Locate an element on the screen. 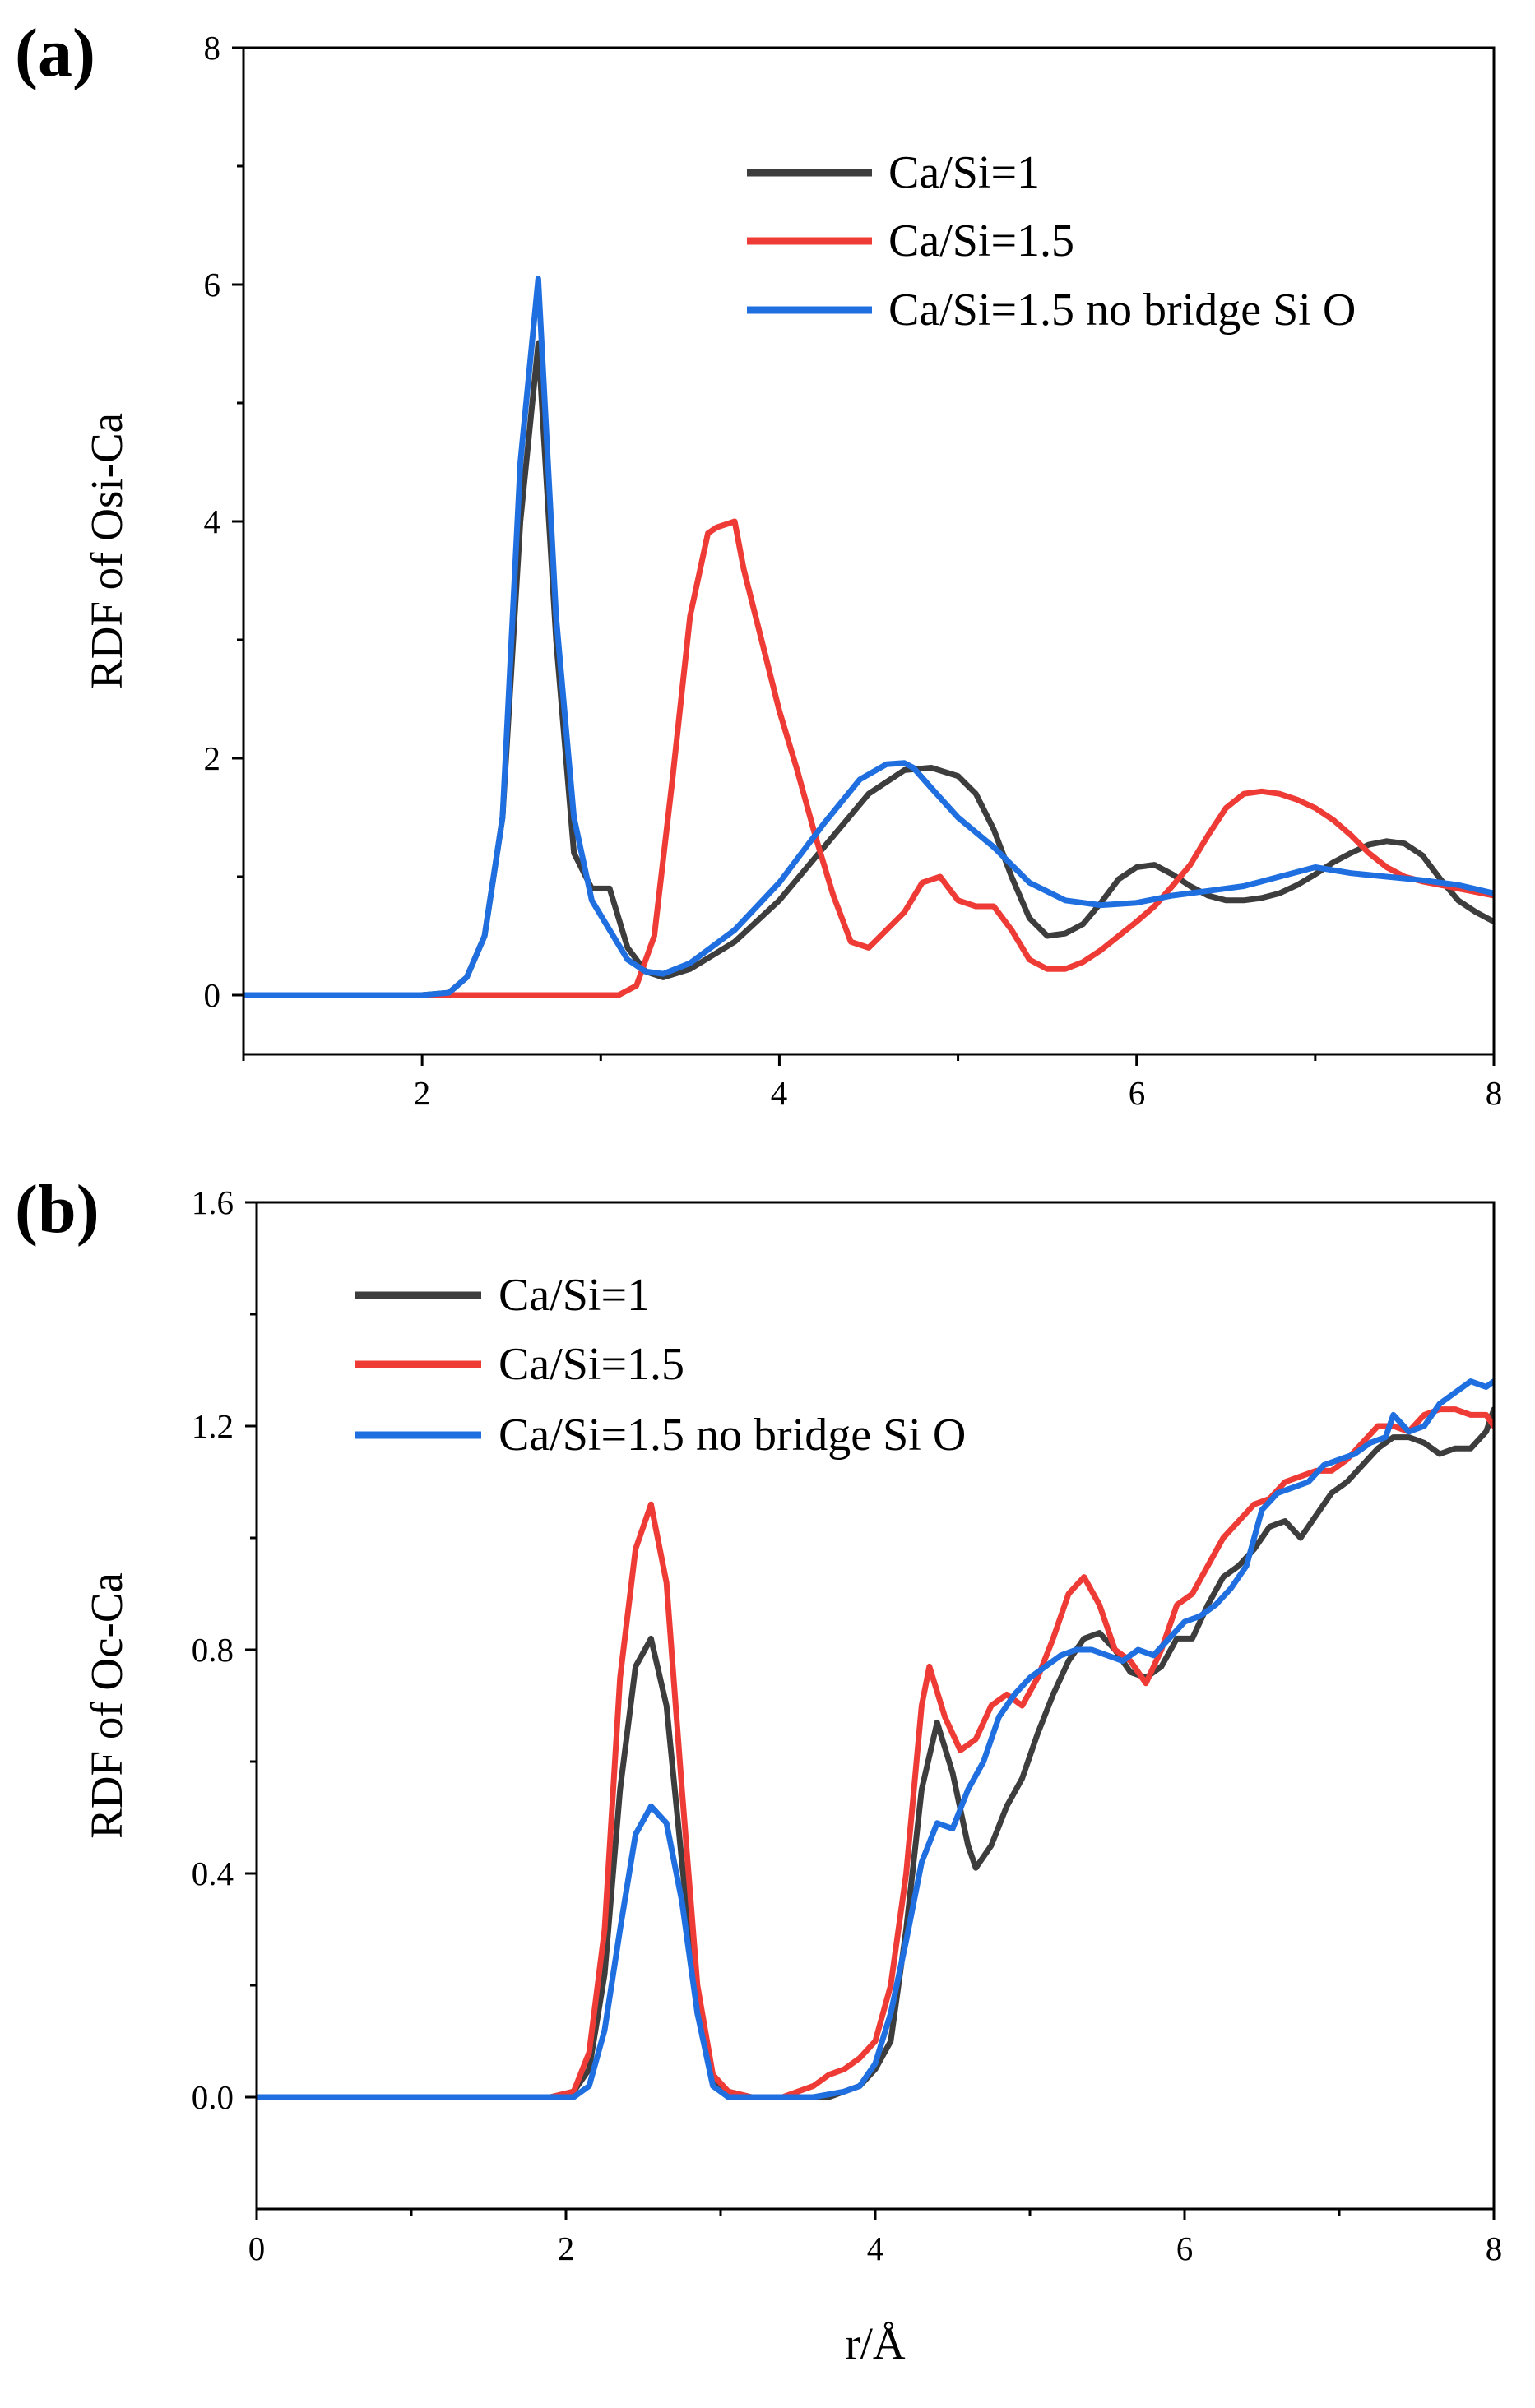 Image resolution: width=1535 pixels, height=2408 pixels. panel-b-xtick-label: 6 is located at coordinates (1185, 2248).